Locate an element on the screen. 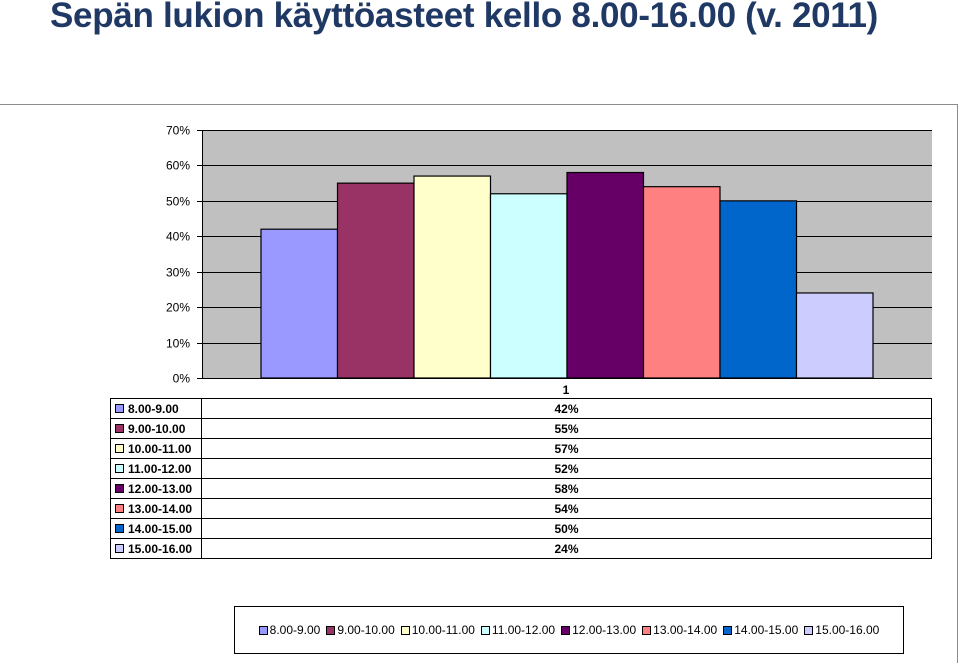  series-name: 14.00-15.00 is located at coordinates (160, 528).